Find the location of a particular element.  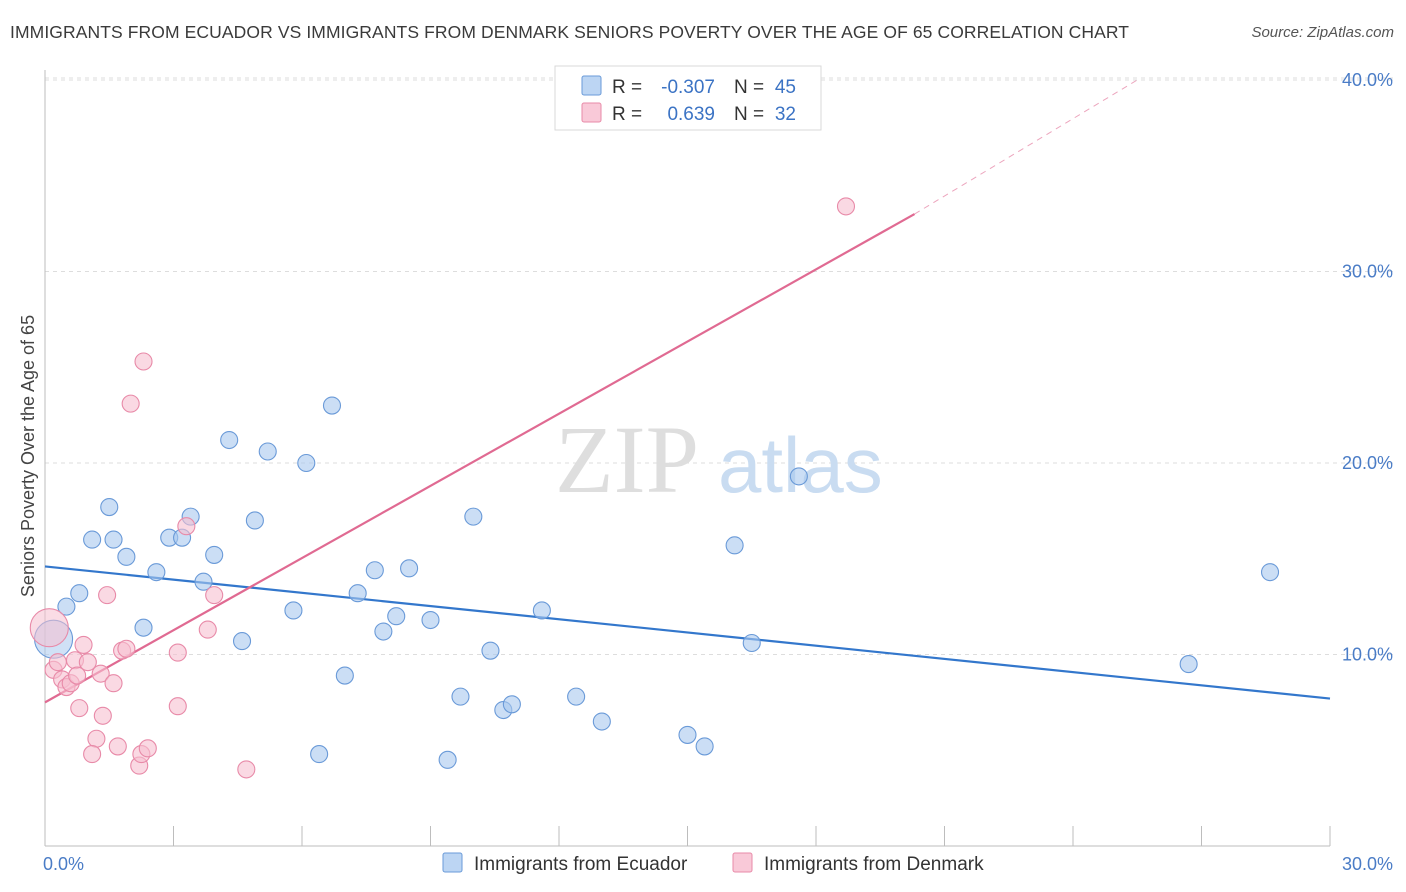

legend-n-label-denmark: N = is located at coordinates (749, 114).